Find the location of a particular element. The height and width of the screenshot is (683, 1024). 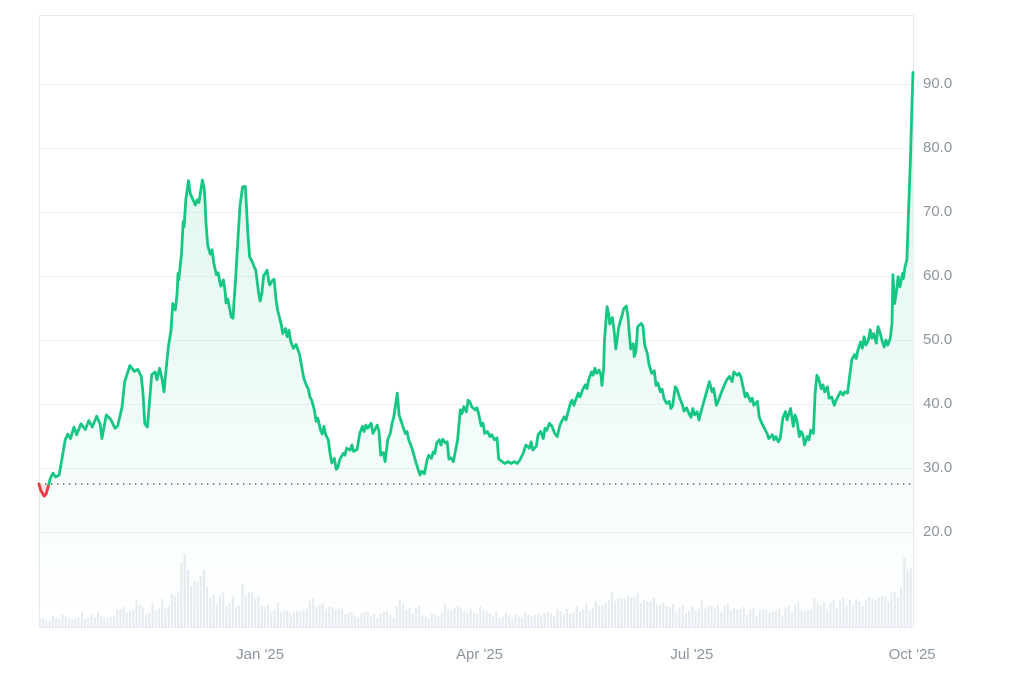

price-line-down-segment is located at coordinates (44, 490).